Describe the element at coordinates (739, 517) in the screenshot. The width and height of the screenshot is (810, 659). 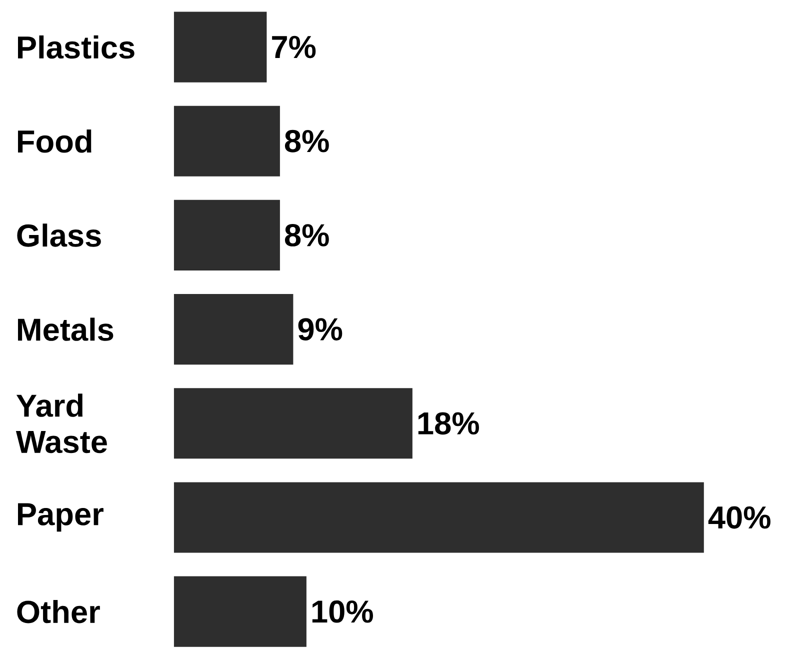
I see `data-label: 40%` at that location.